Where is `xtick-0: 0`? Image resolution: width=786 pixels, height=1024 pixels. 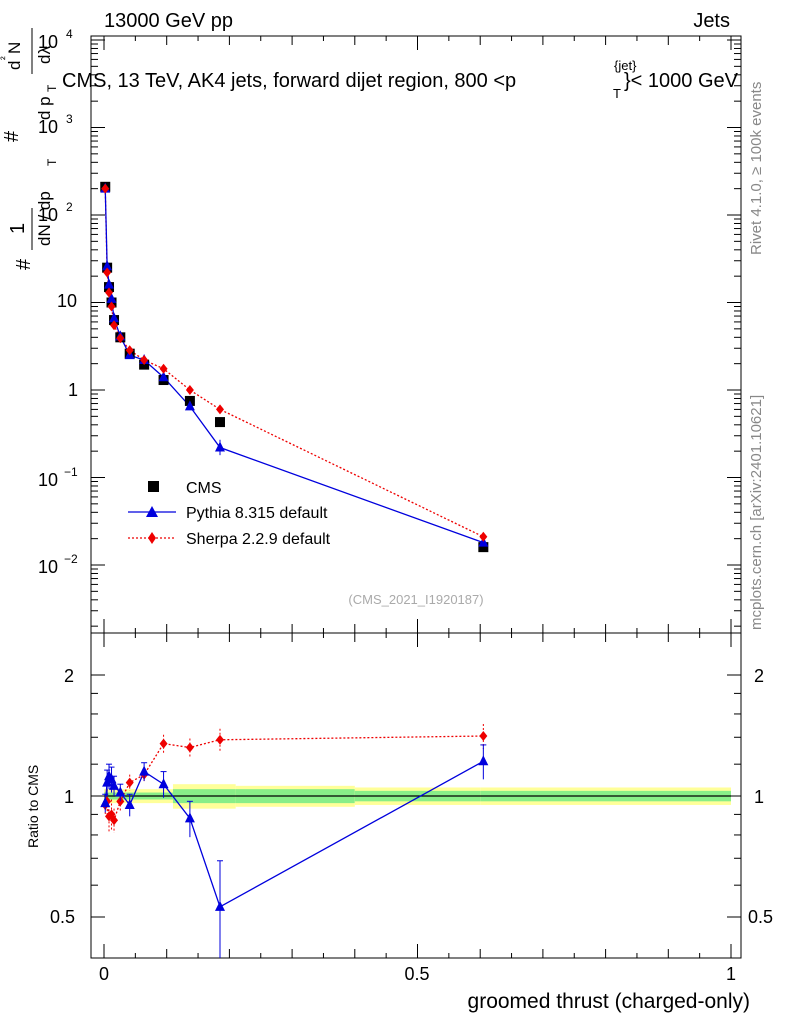
xtick-0: 0 is located at coordinates (104, 974).